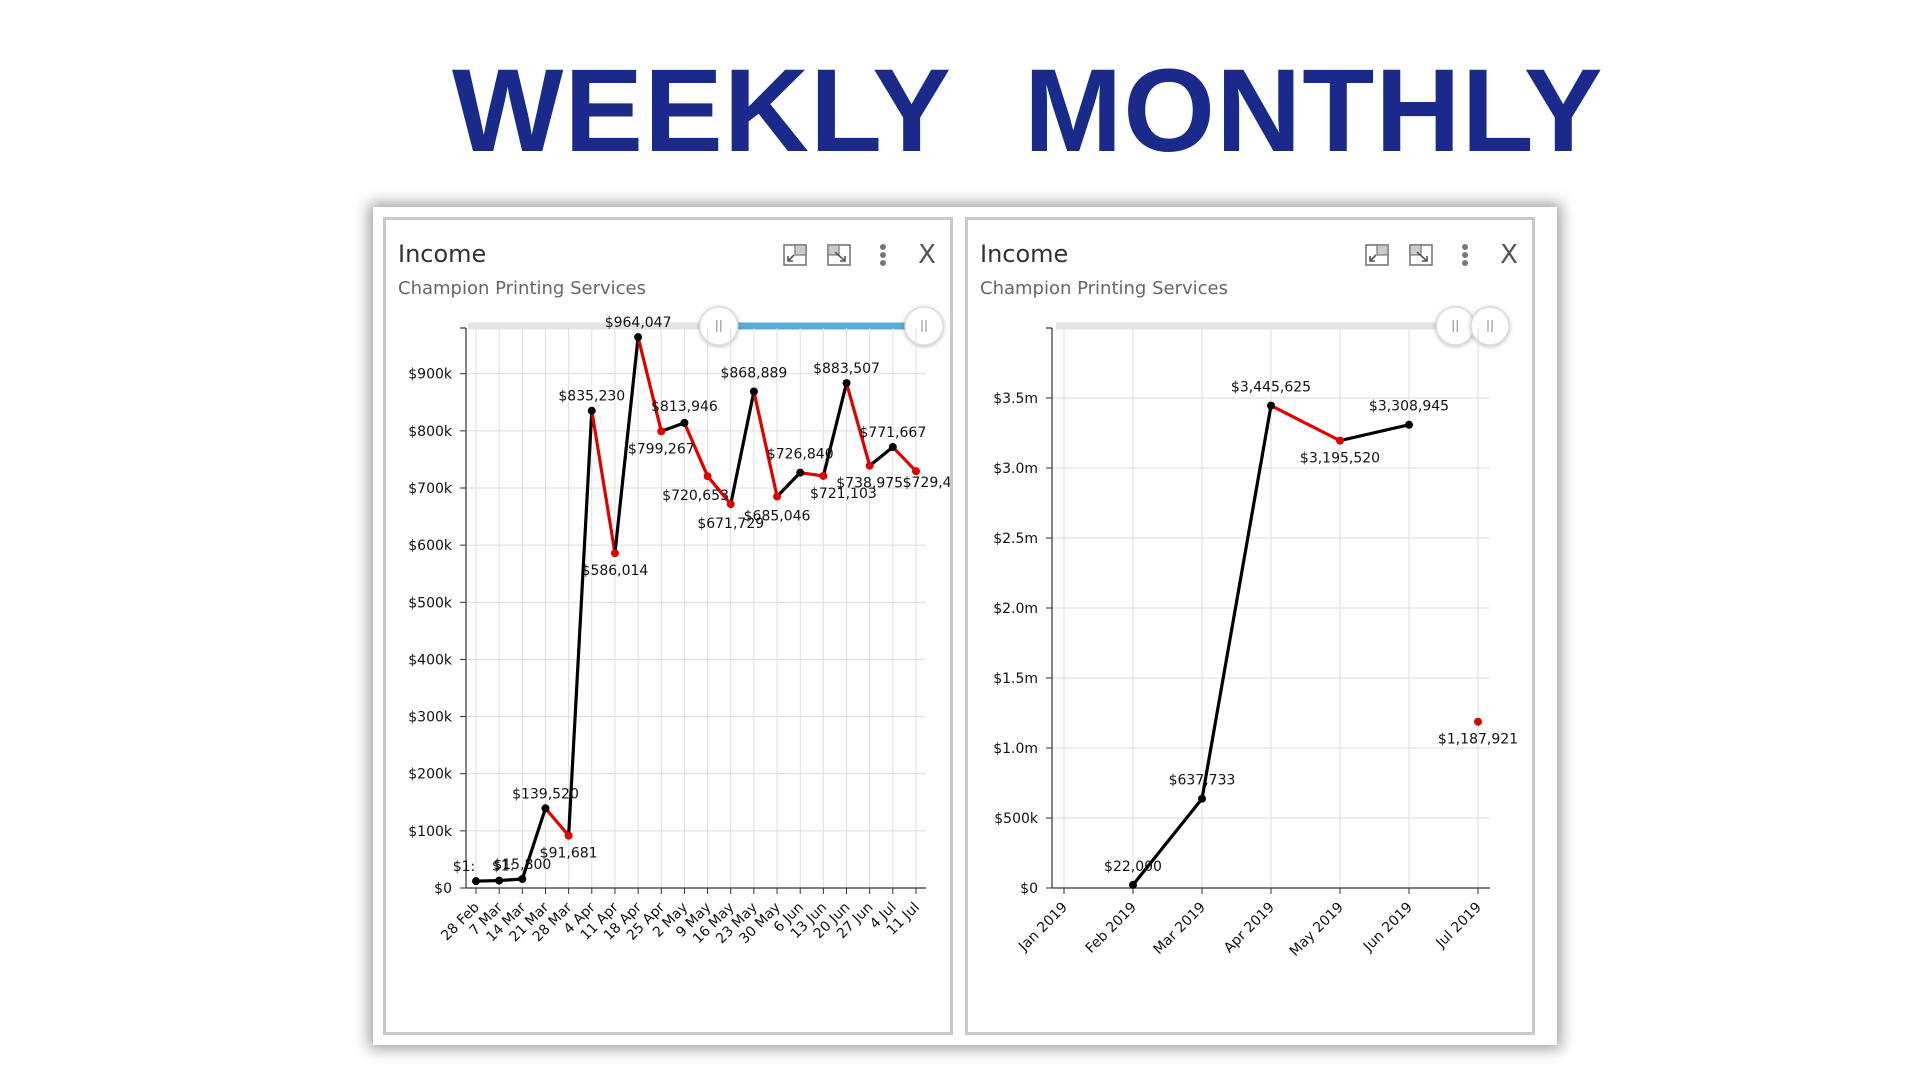 This screenshot has height=1080, width=1920. Describe the element at coordinates (1133, 867) in the screenshot. I see `data-label: $22,000` at that location.